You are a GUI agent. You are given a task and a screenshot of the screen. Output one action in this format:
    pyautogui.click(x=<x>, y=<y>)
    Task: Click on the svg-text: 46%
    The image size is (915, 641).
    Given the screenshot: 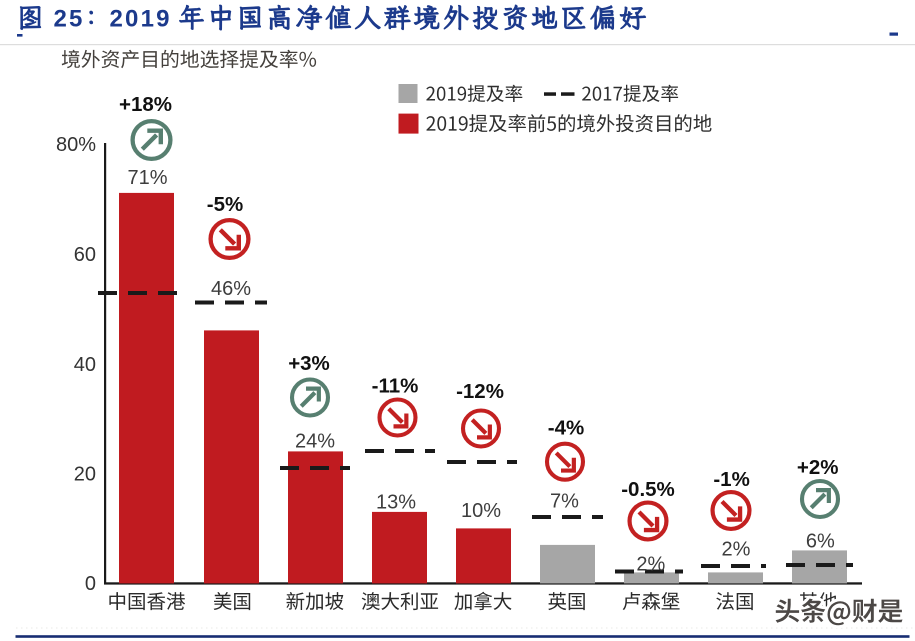 What is the action you would take?
    pyautogui.click(x=231, y=289)
    